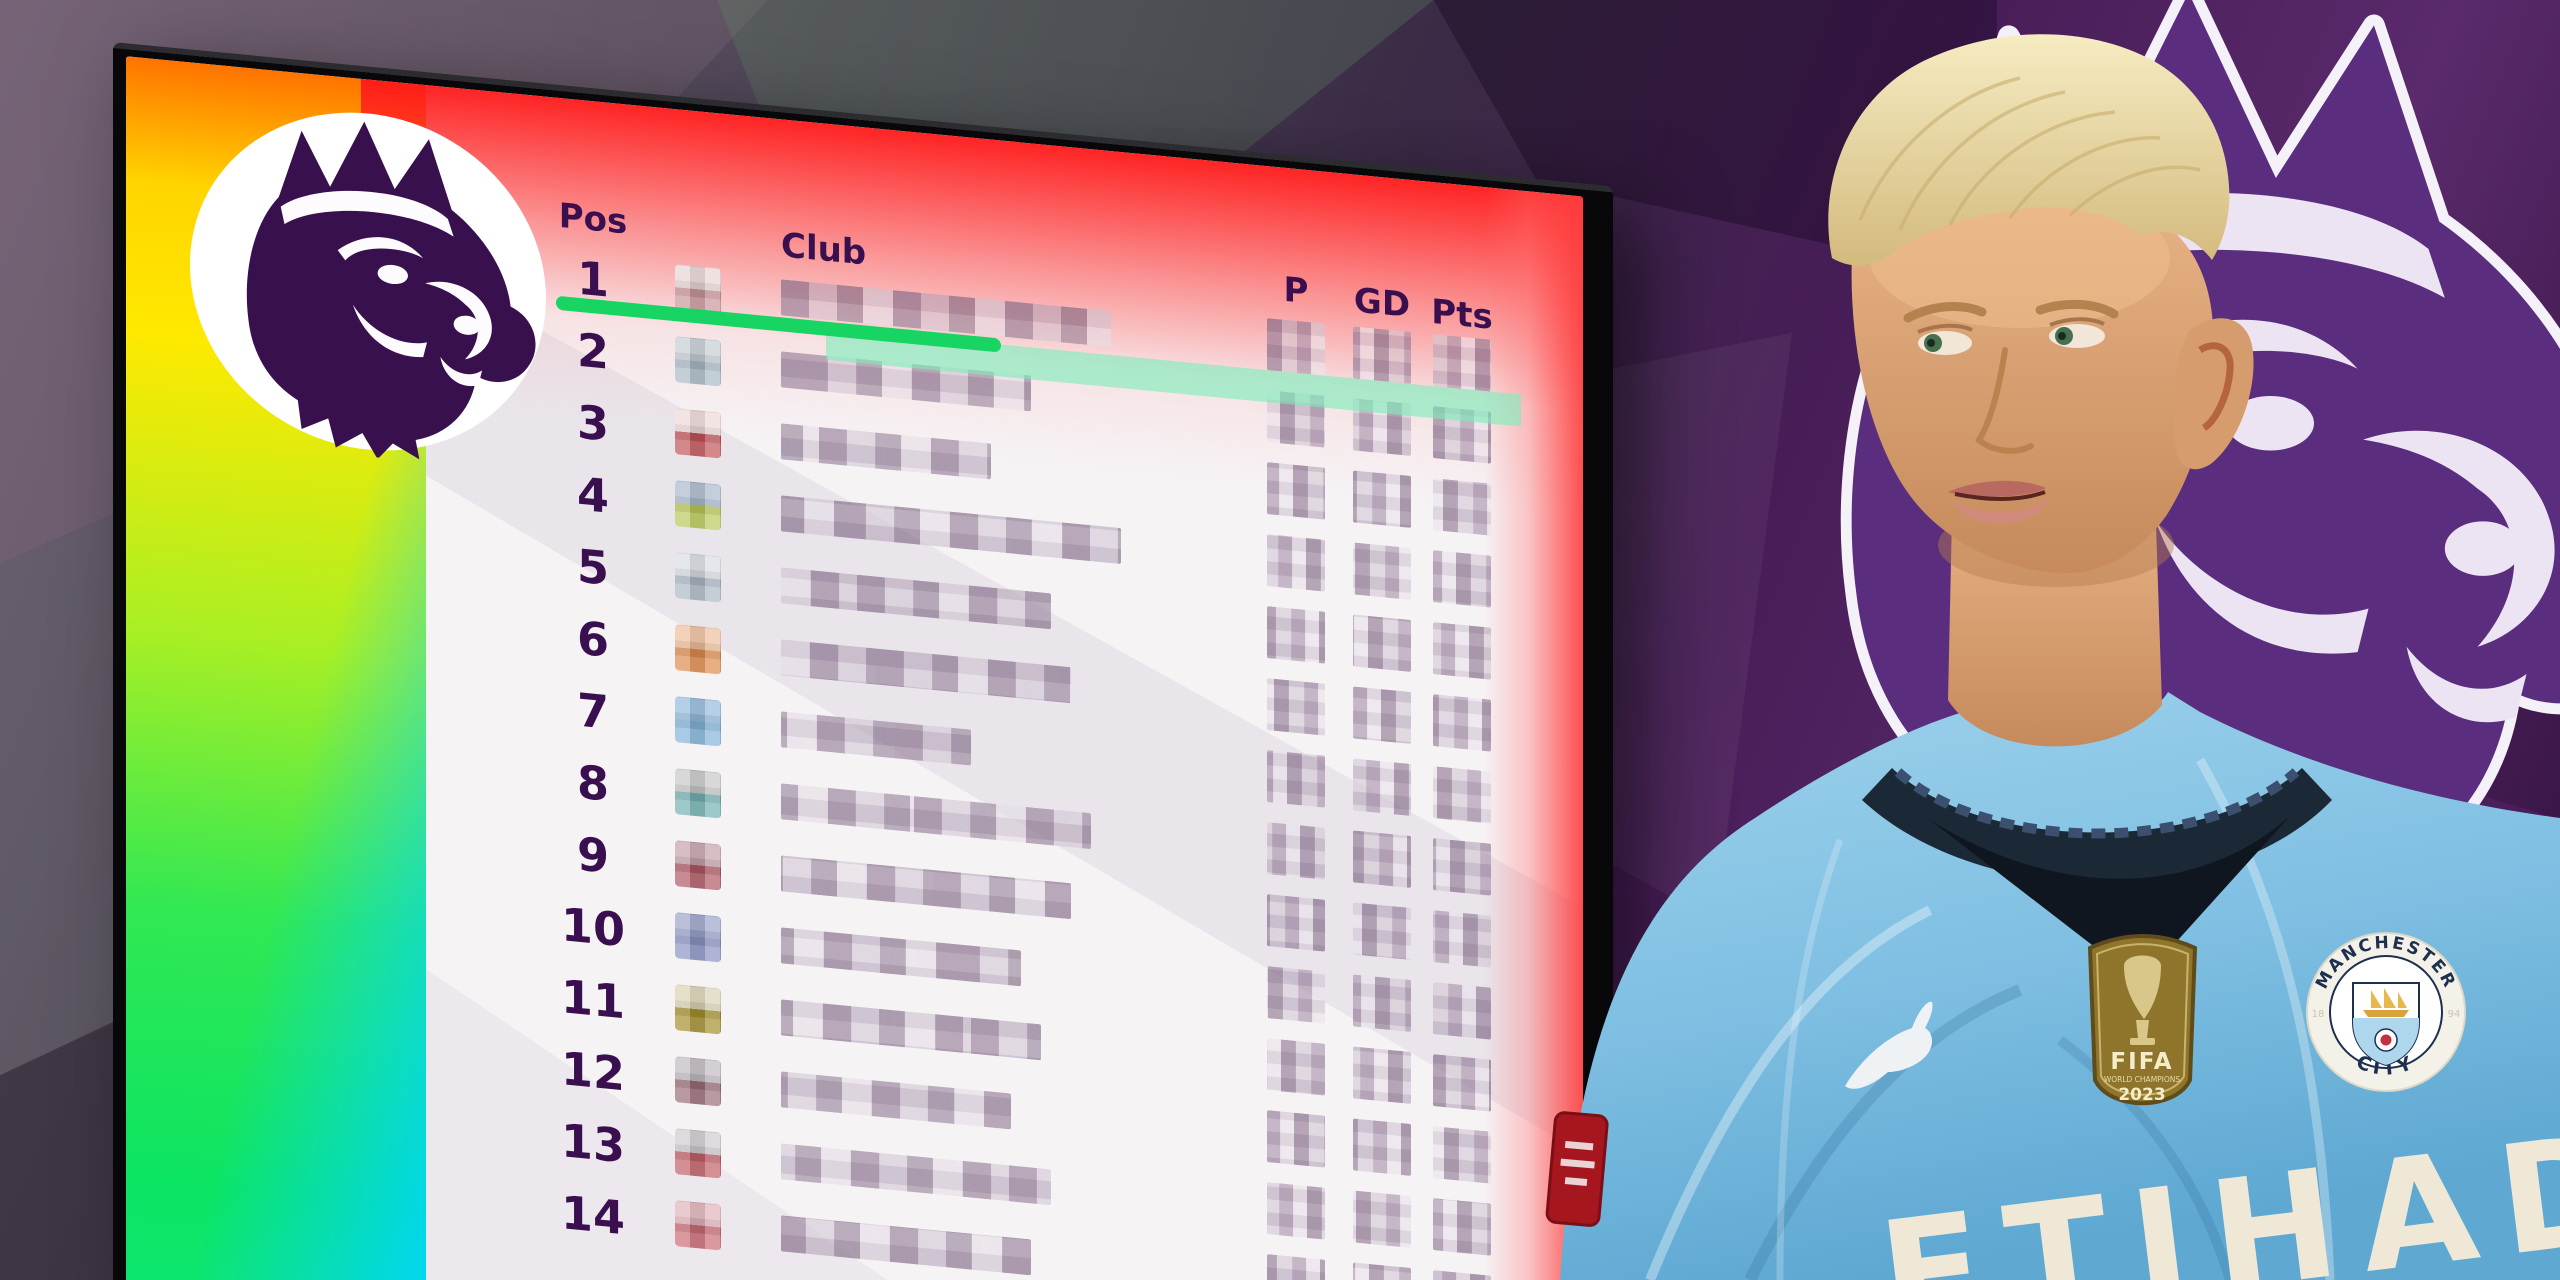 The height and width of the screenshot is (1280, 2560). I want to click on svg-text: WORLD CHAMPIONS, so click(2142, 1079).